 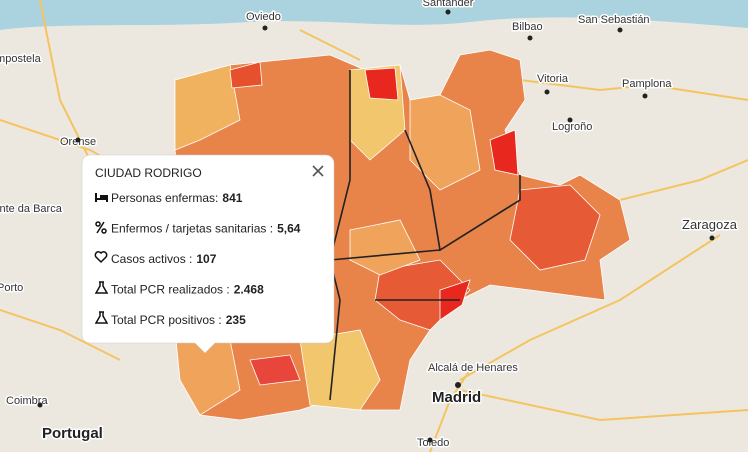 I want to click on place-label: Logroño, so click(x=572, y=127).